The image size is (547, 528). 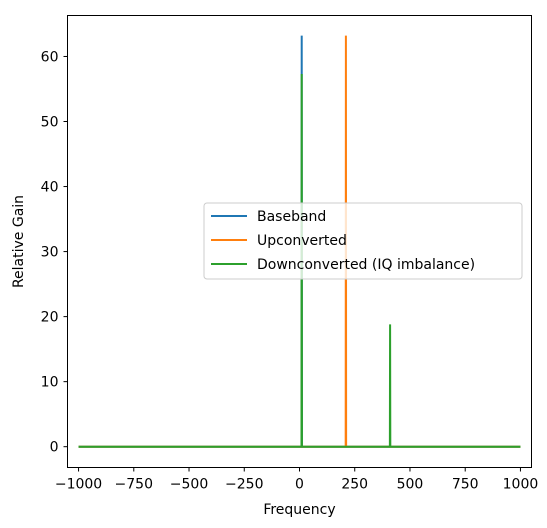 What do you see at coordinates (134, 485) in the screenshot?
I see `x-tick-label: −750` at bounding box center [134, 485].